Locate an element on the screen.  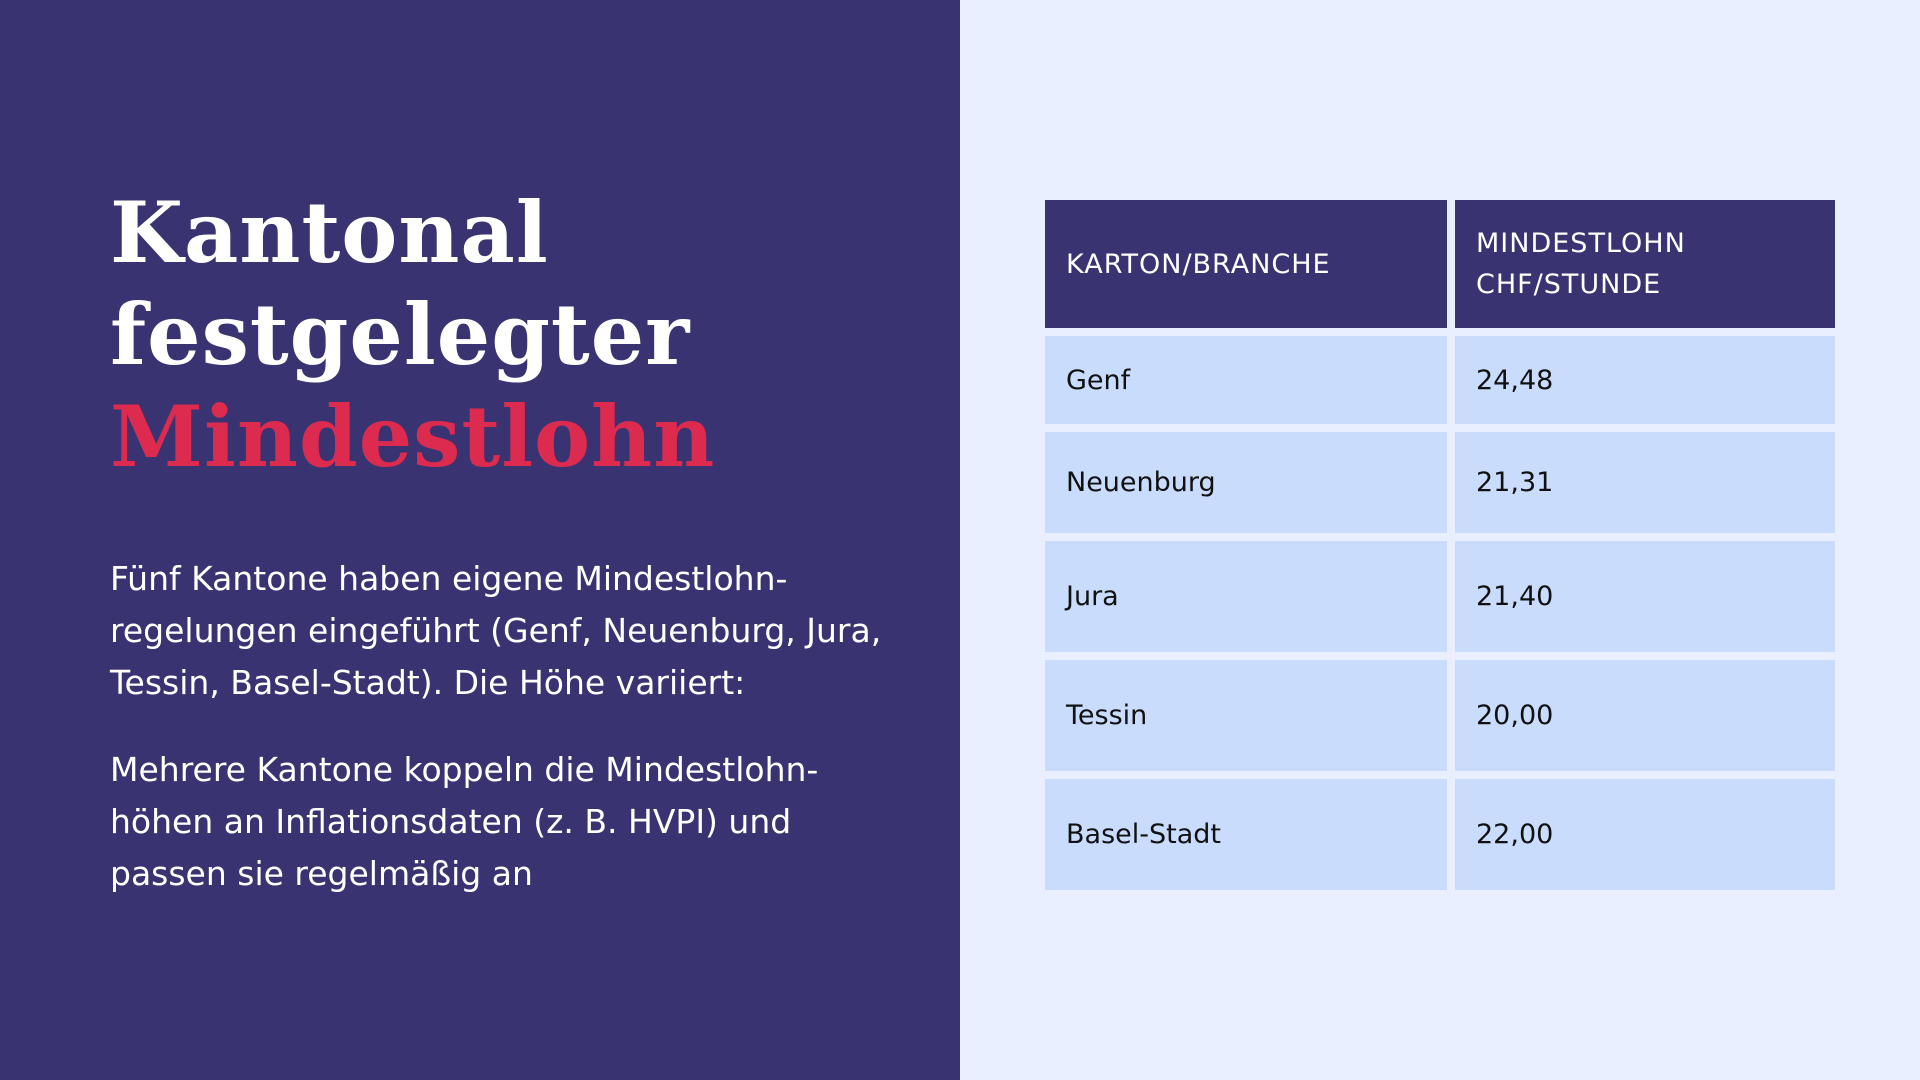
table-row: Jura 21,40 is located at coordinates (1440, 596).